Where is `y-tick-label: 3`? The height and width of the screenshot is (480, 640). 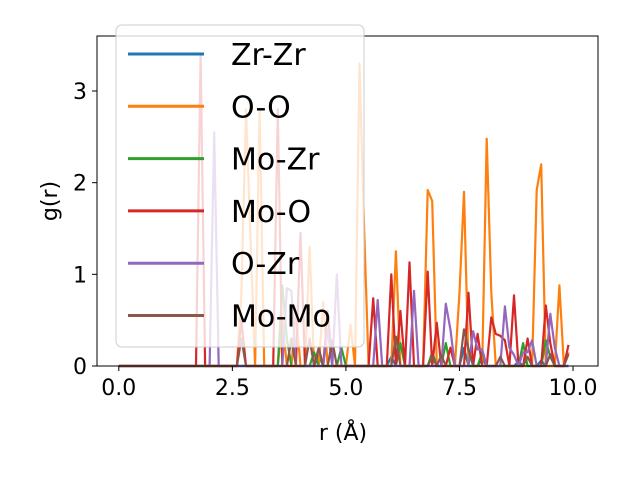
y-tick-label: 3 is located at coordinates (80, 92).